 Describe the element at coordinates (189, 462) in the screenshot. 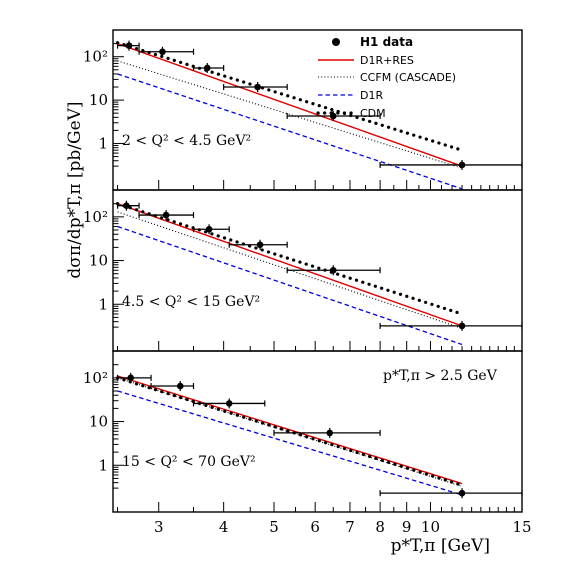

I see `q2-range-label: 15 < Q² < 70 GeV²` at that location.